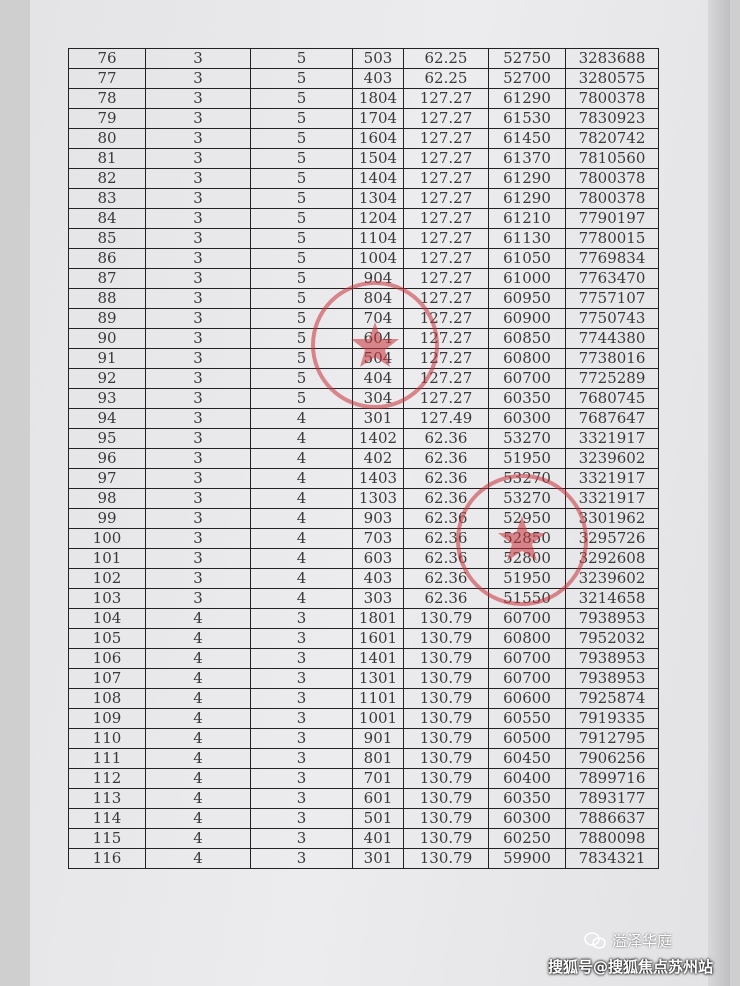 This screenshot has height=986, width=740. Describe the element at coordinates (612, 238) in the screenshot. I see `total-price-cell: 7780015` at that location.